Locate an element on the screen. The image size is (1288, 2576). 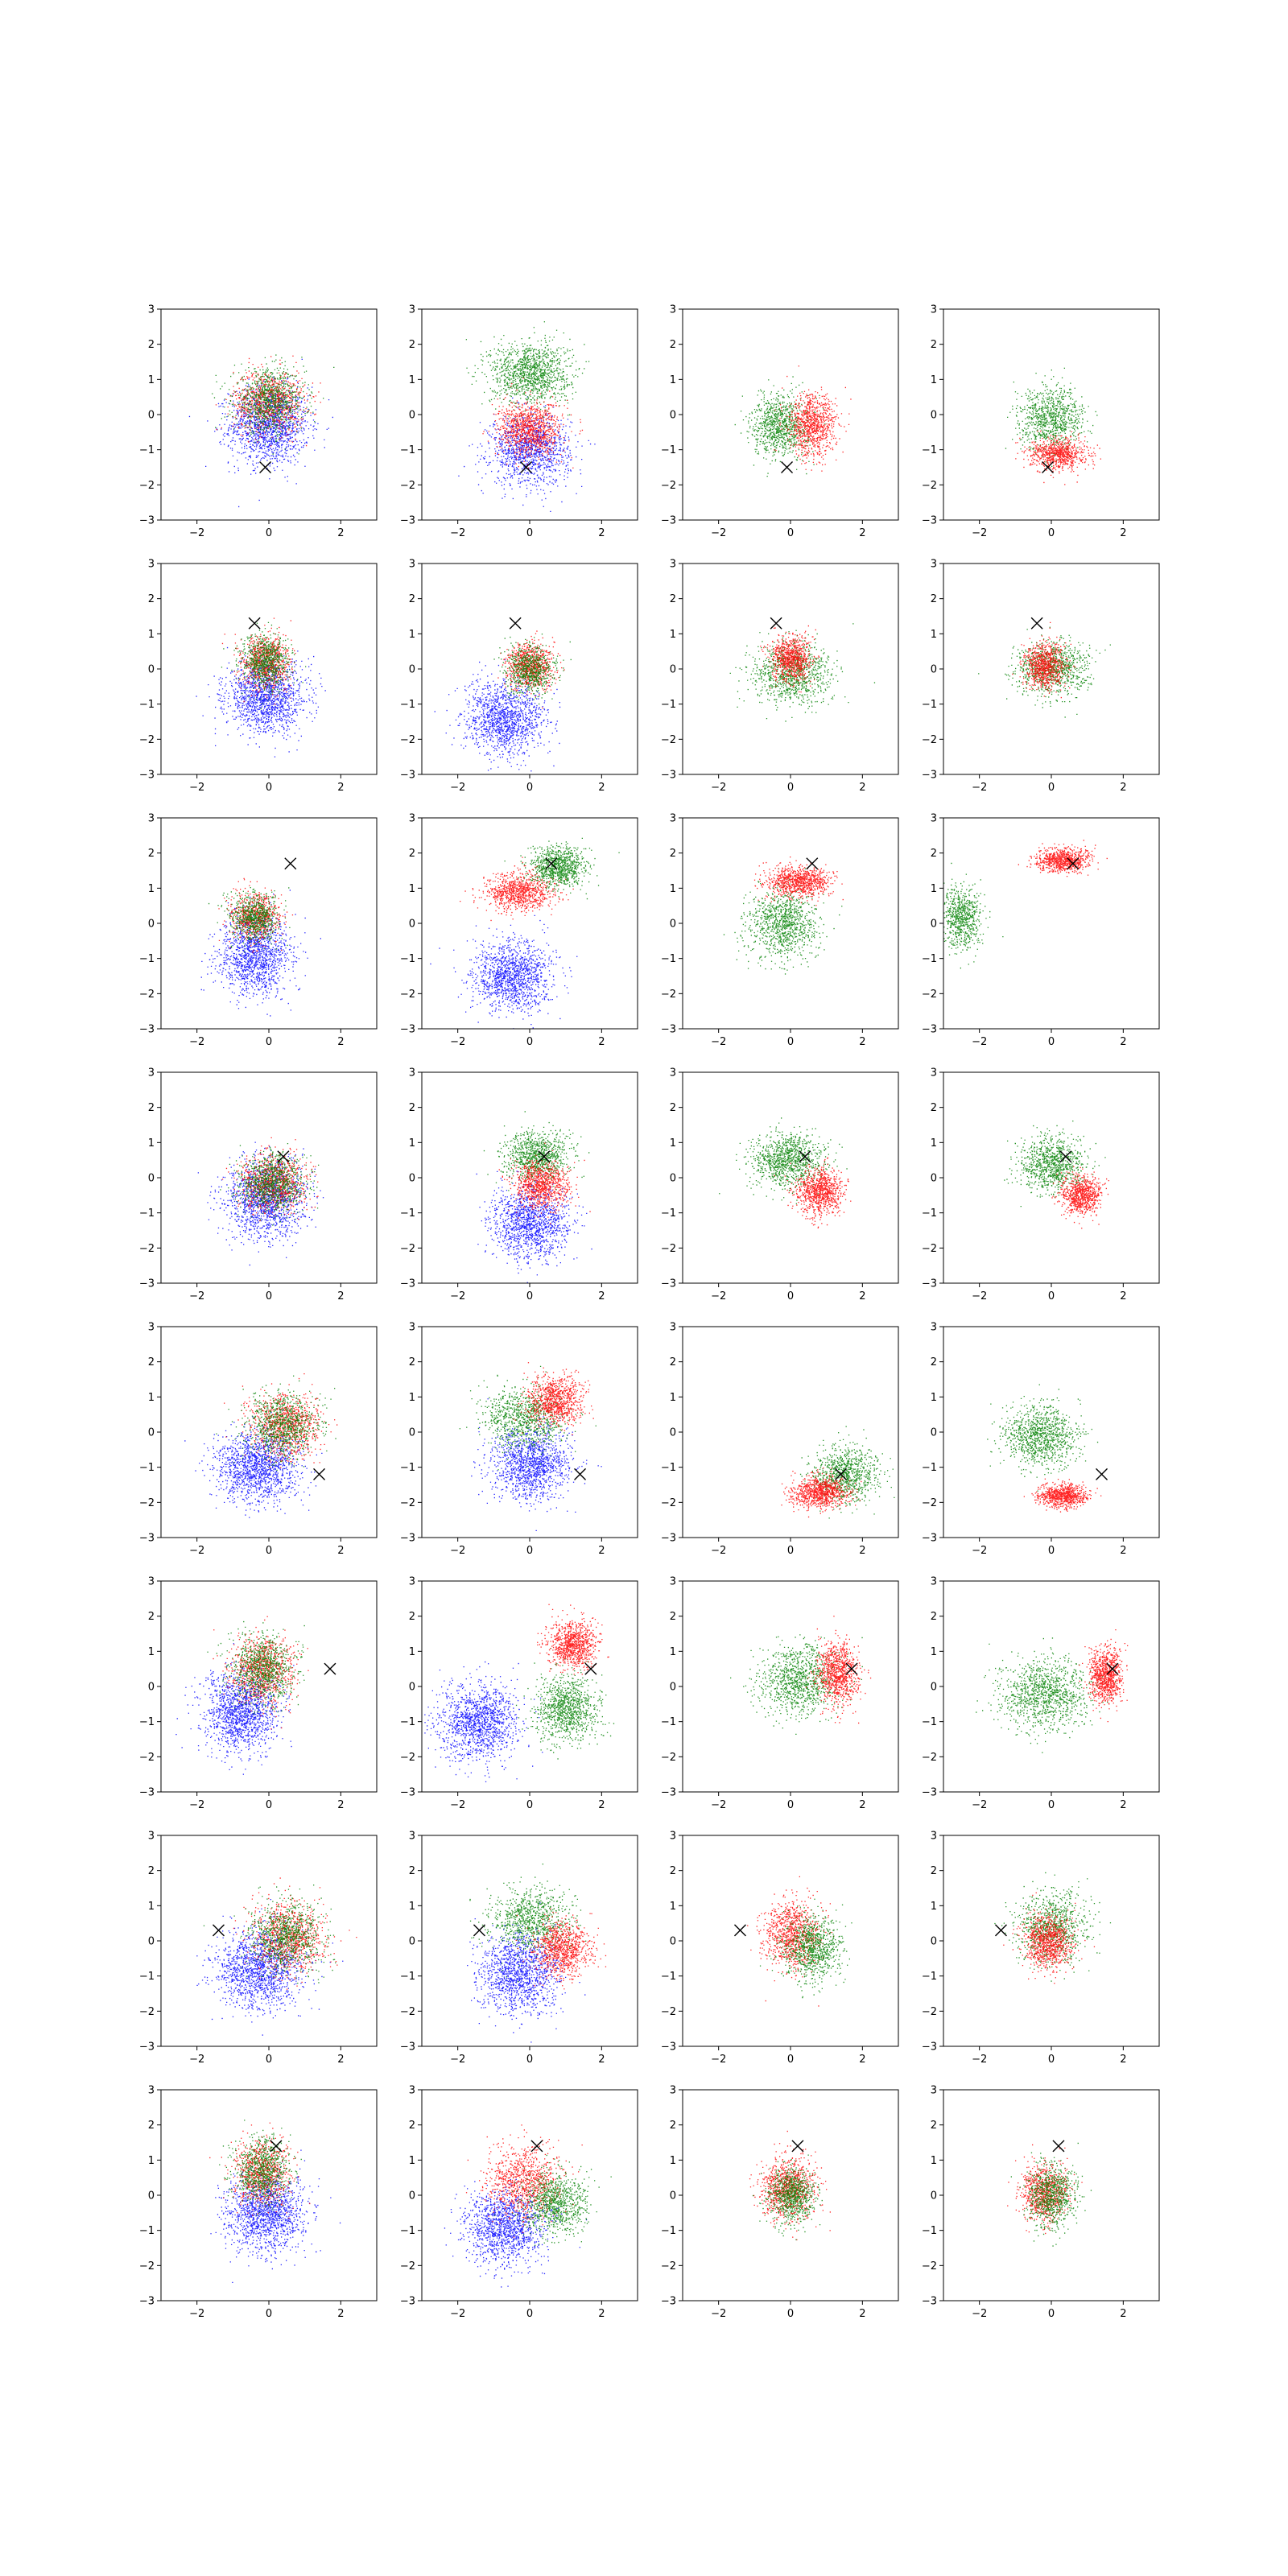
panel-r1-c3: −2 0 2 −3 −2 −1 0 1 2 3 is located at coordinates (780, 422).